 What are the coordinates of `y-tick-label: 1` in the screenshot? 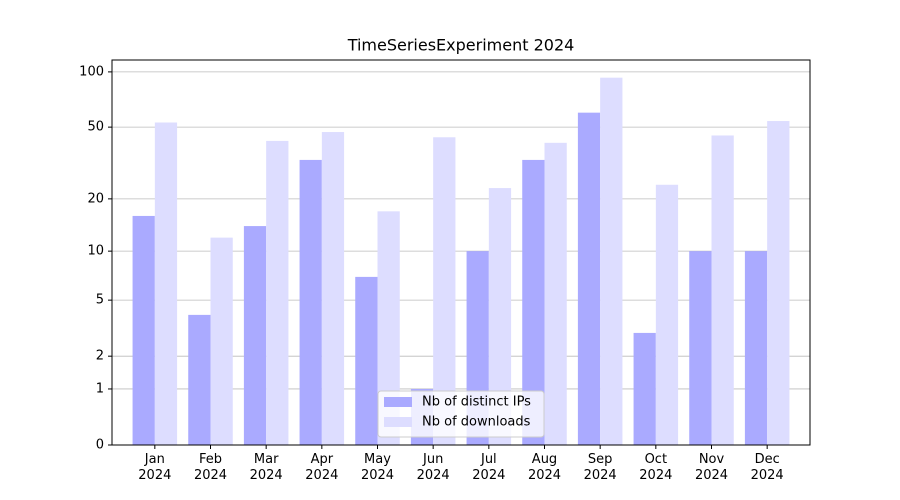 It's located at (100, 388).